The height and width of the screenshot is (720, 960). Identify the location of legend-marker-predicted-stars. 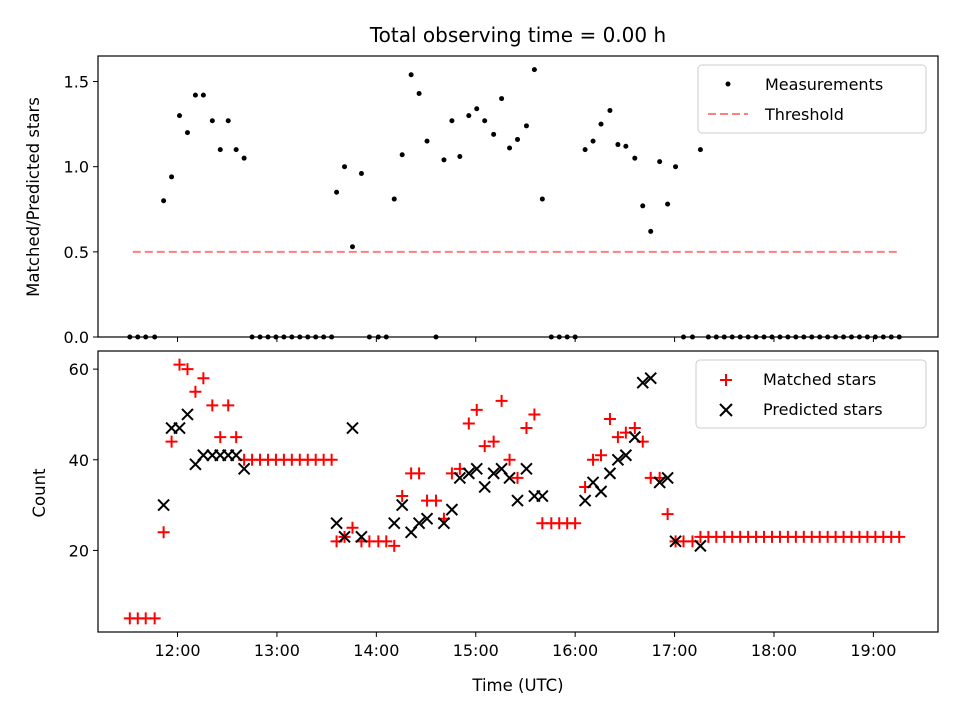
(726, 410).